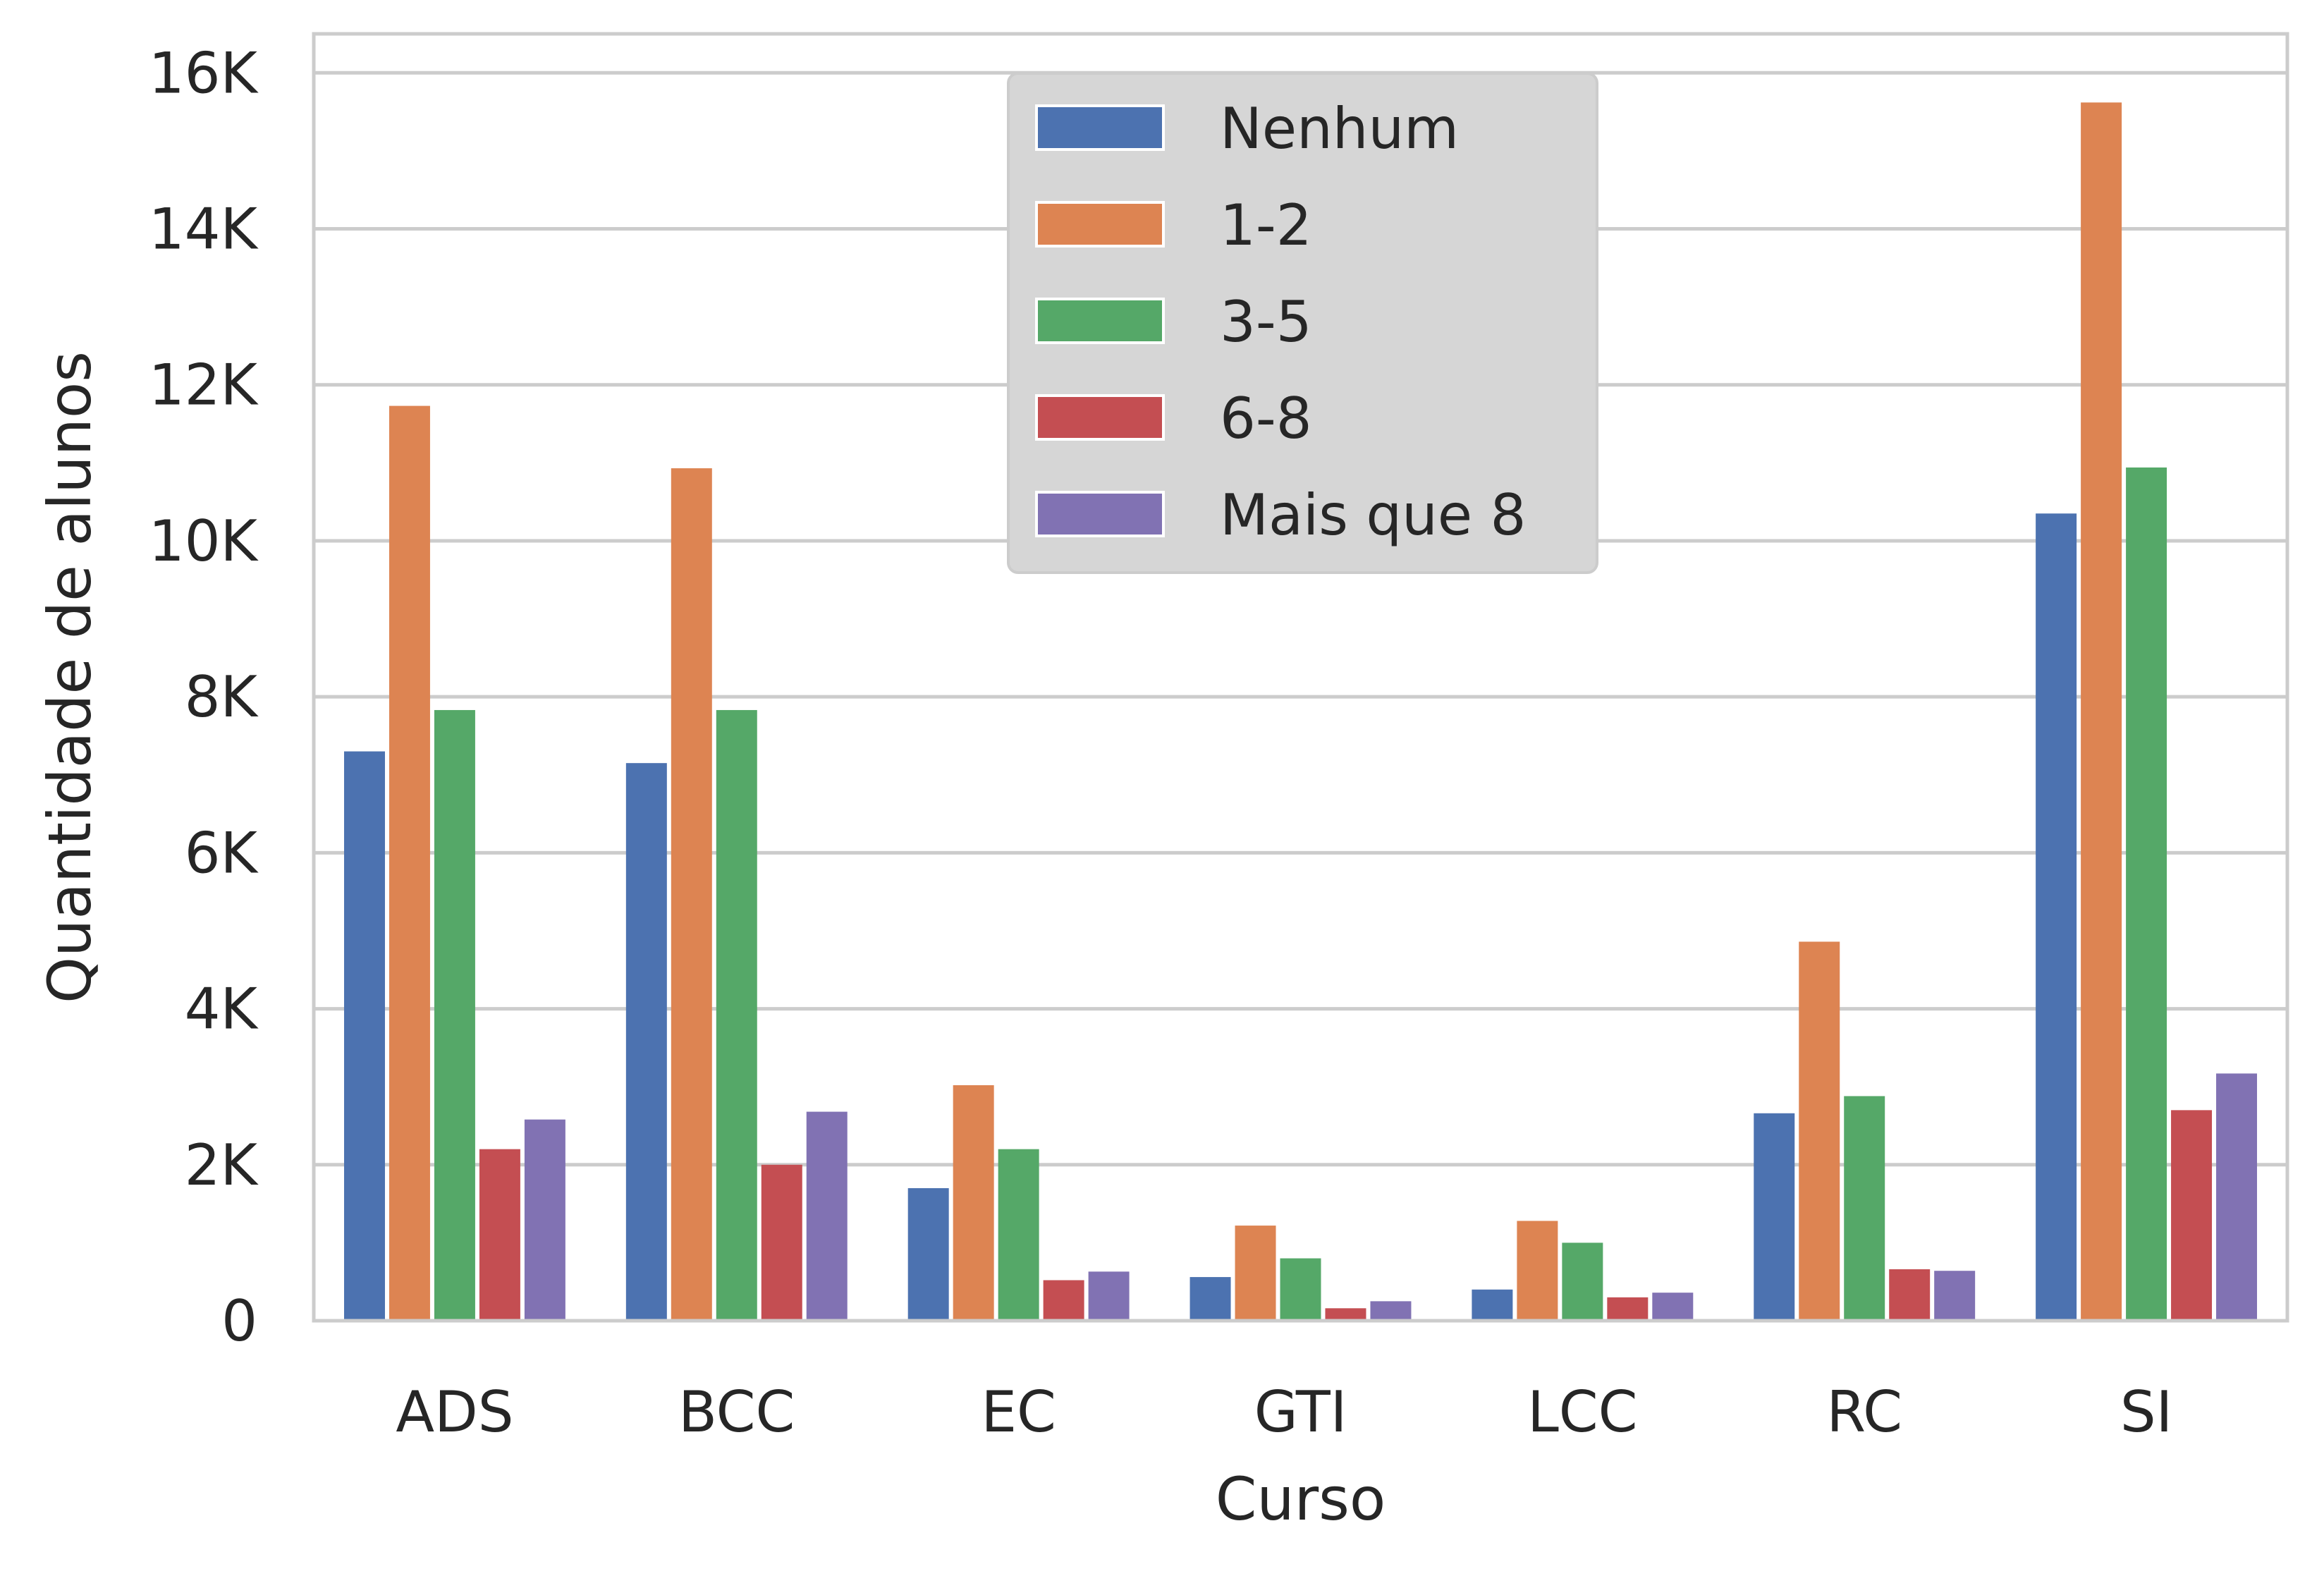  Describe the element at coordinates (222, 1009) in the screenshot. I see `y-tick-label: 4K` at that location.